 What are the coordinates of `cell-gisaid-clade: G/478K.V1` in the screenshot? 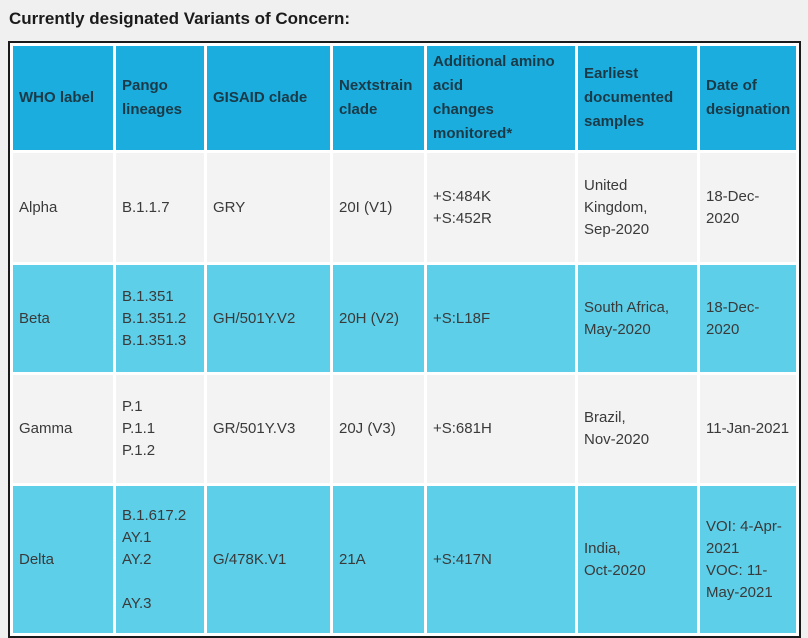 It's located at (268, 559).